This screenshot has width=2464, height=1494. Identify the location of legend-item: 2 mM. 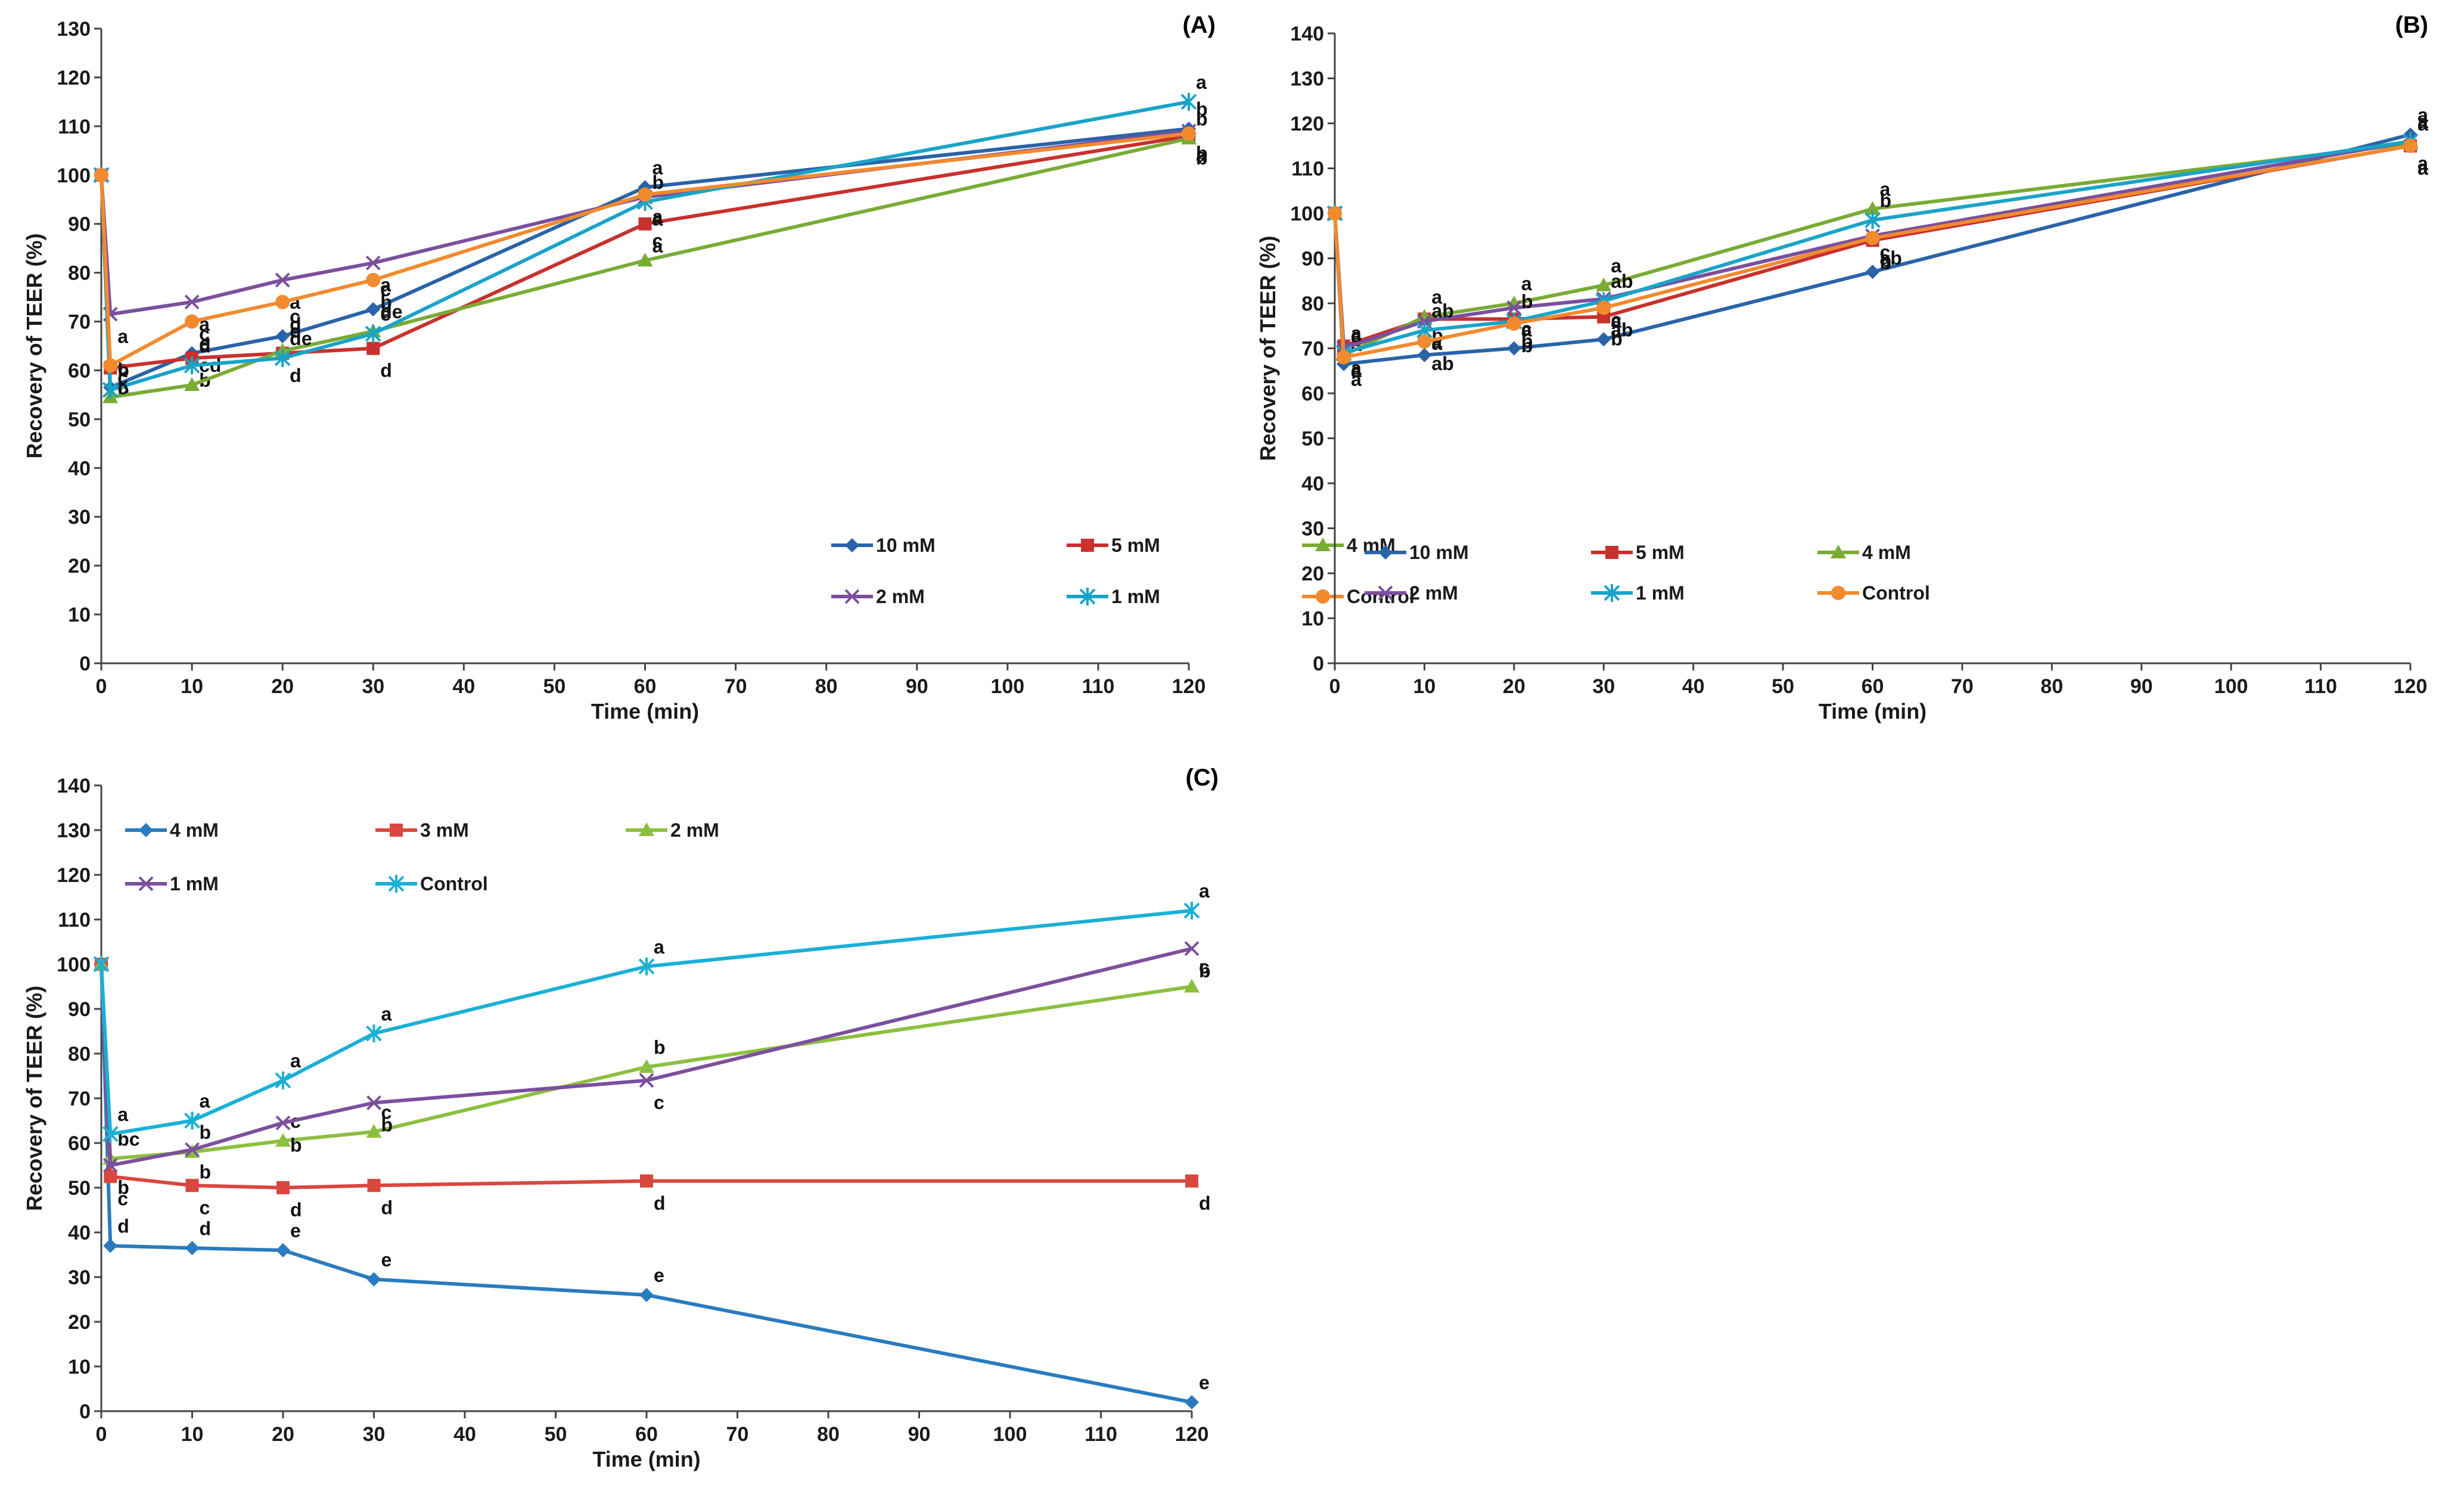
(1411, 593).